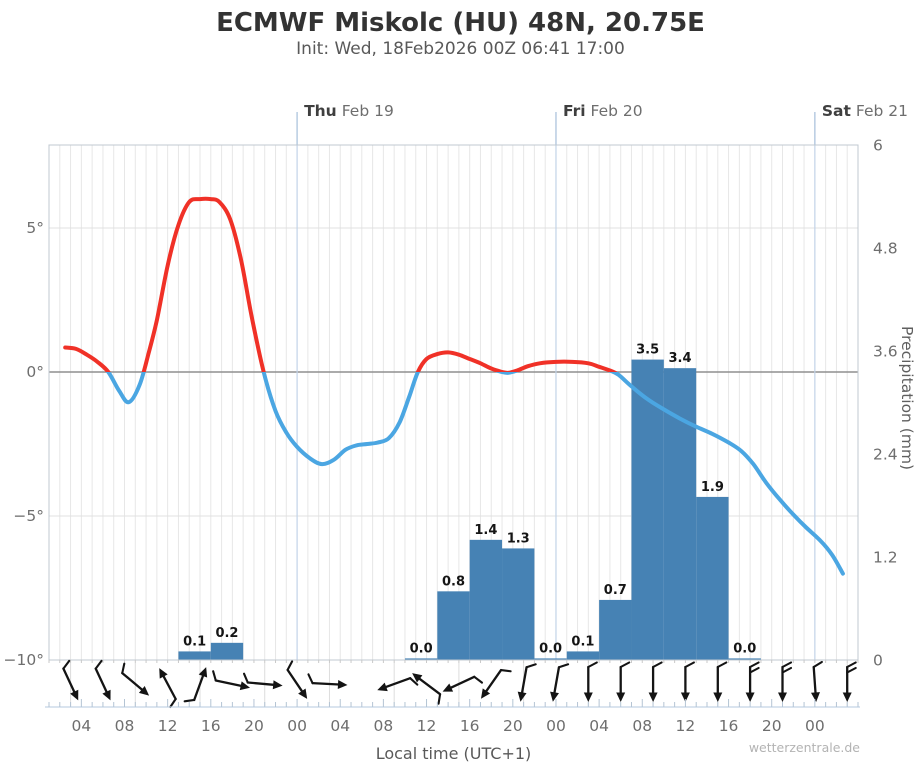  I want to click on bar-value-label: 0.7, so click(615, 590).